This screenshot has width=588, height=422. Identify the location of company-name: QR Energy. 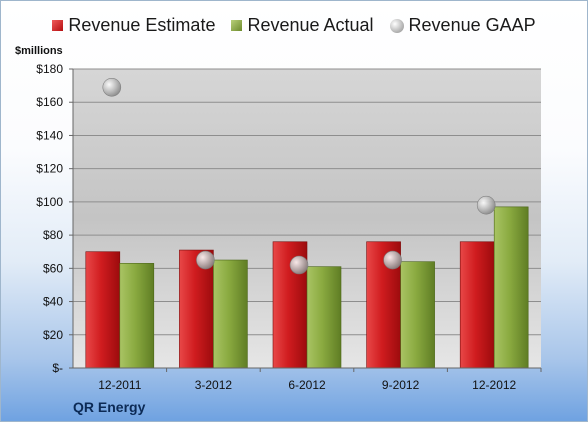
(109, 407).